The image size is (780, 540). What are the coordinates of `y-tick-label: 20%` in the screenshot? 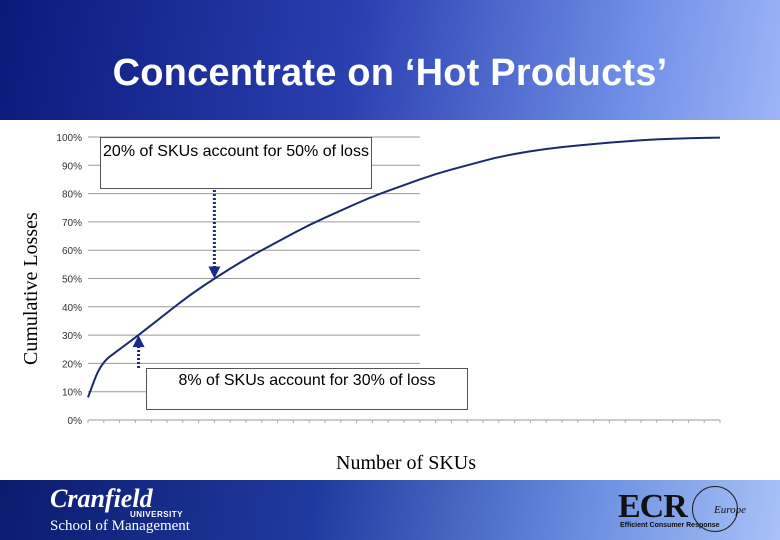 It's located at (72, 364).